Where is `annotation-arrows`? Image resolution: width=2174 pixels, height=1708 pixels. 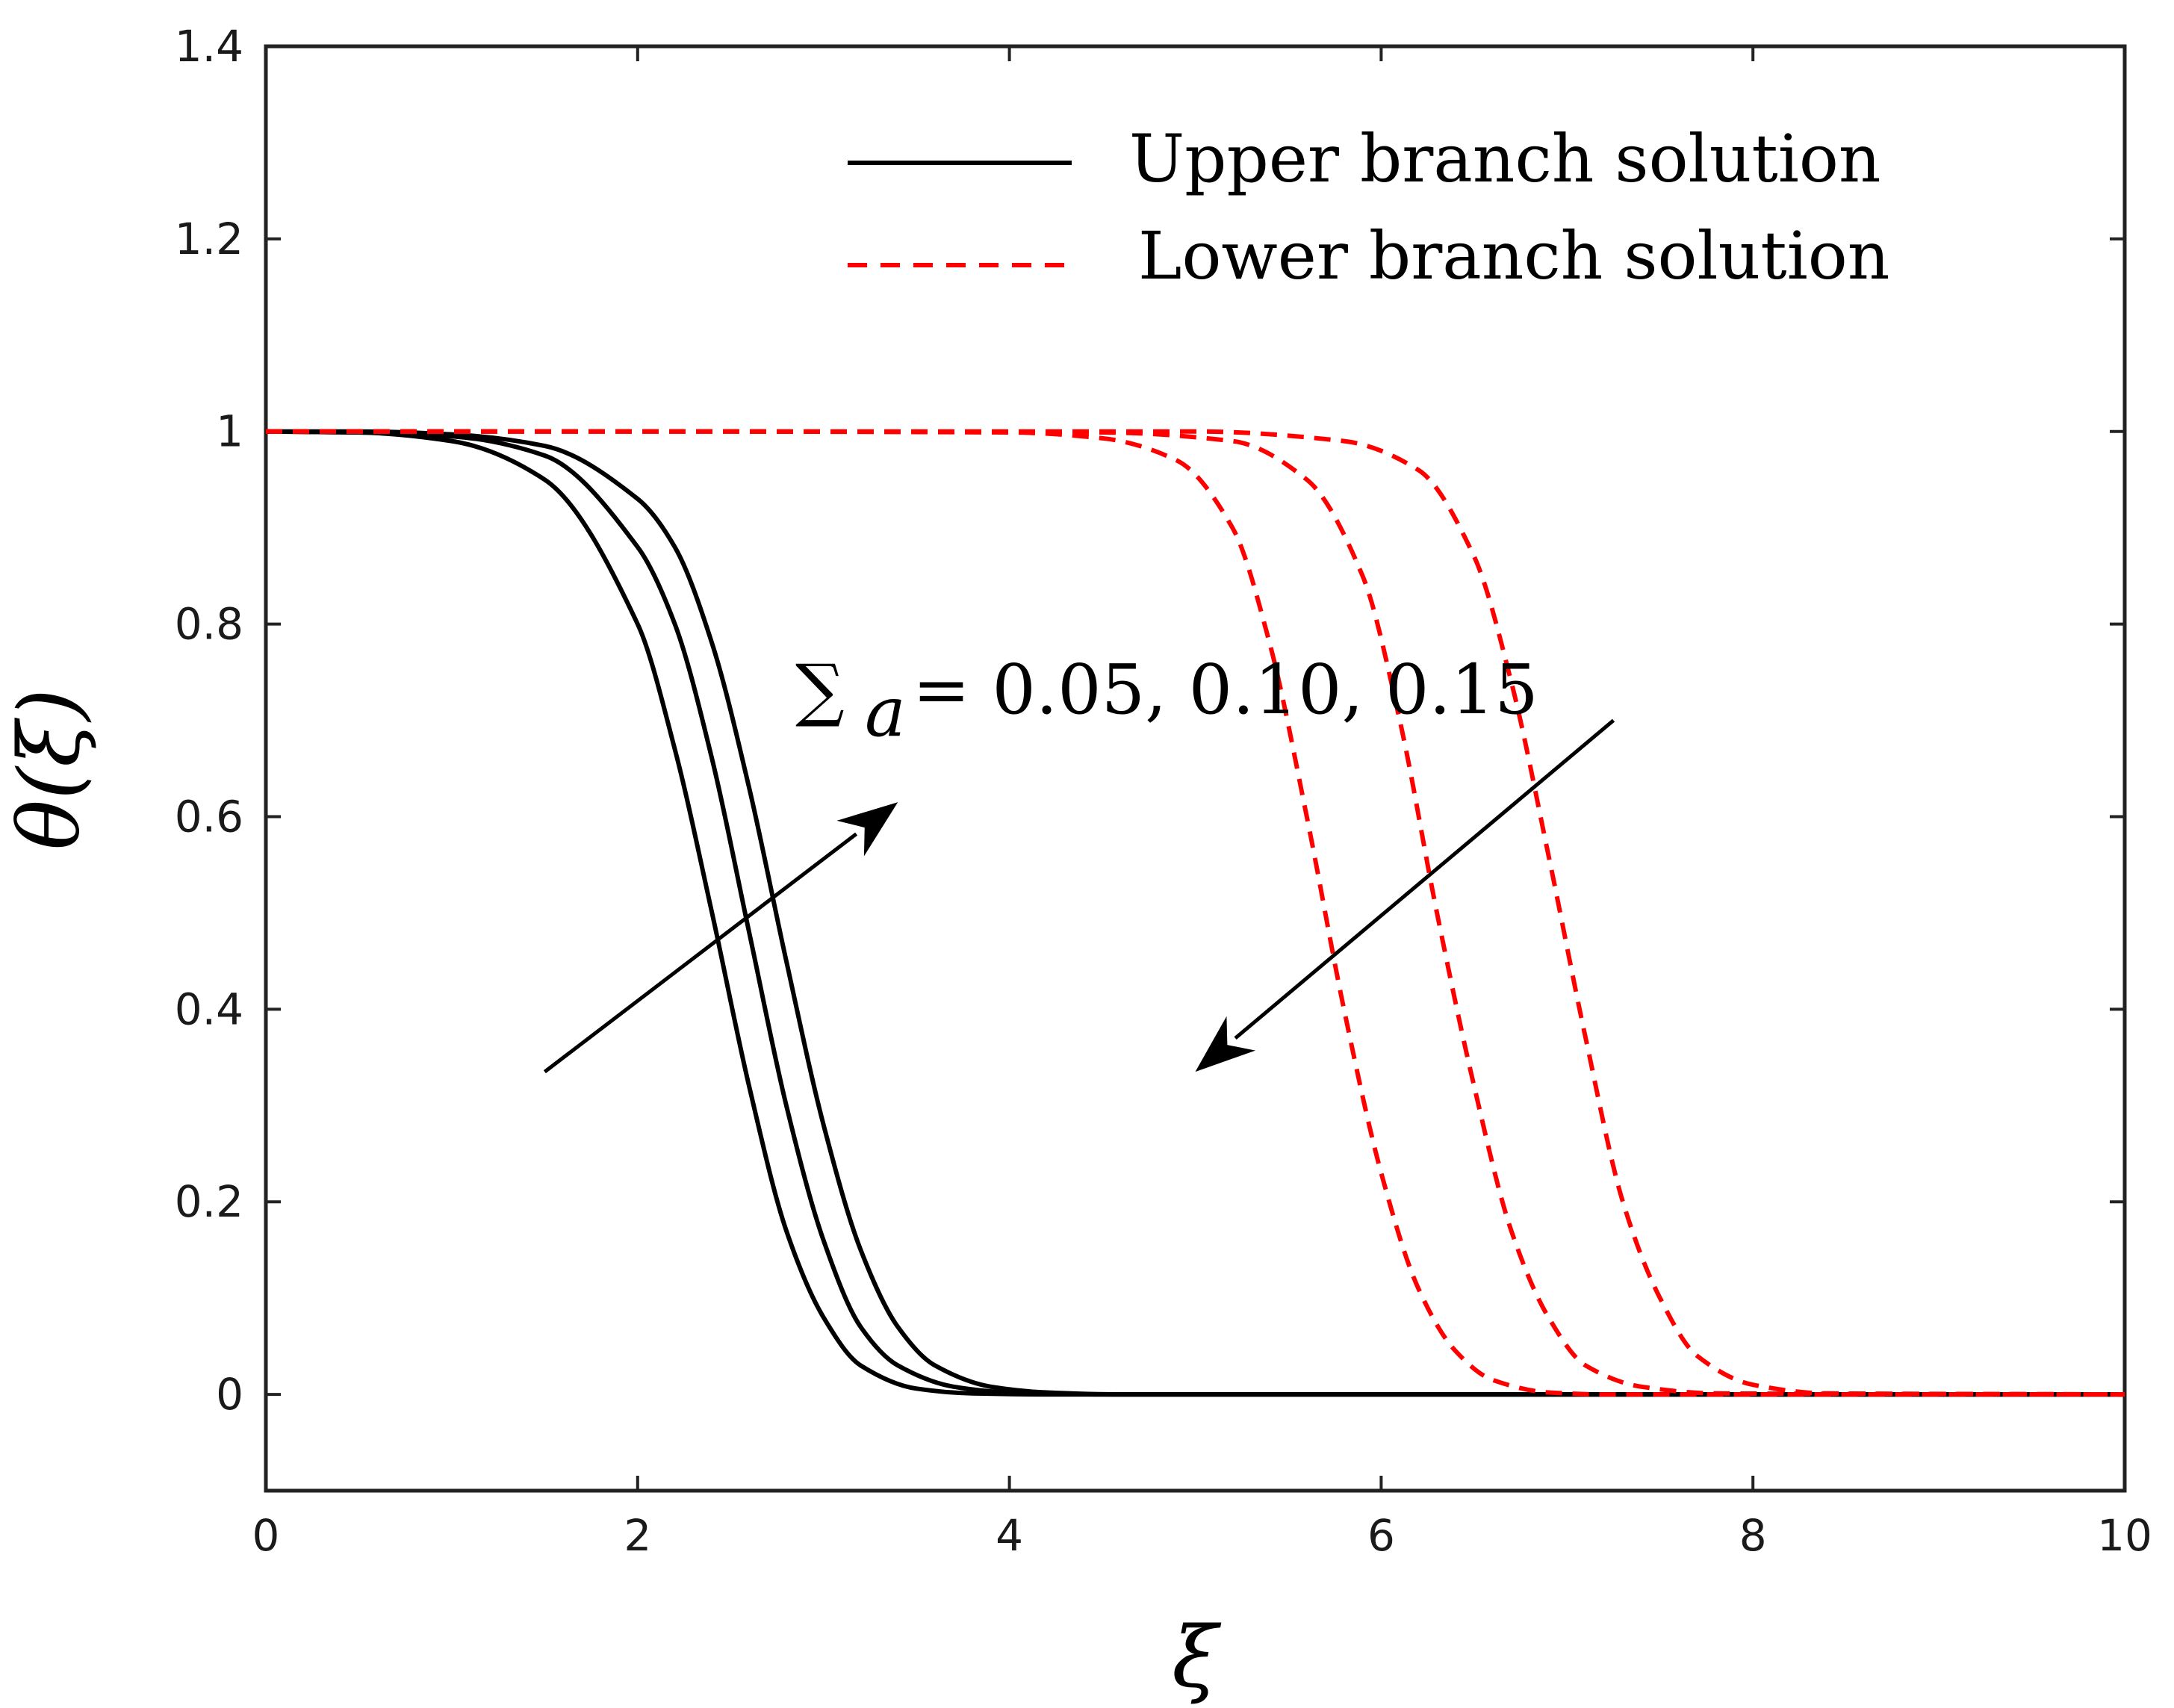 annotation-arrows is located at coordinates (1079, 896).